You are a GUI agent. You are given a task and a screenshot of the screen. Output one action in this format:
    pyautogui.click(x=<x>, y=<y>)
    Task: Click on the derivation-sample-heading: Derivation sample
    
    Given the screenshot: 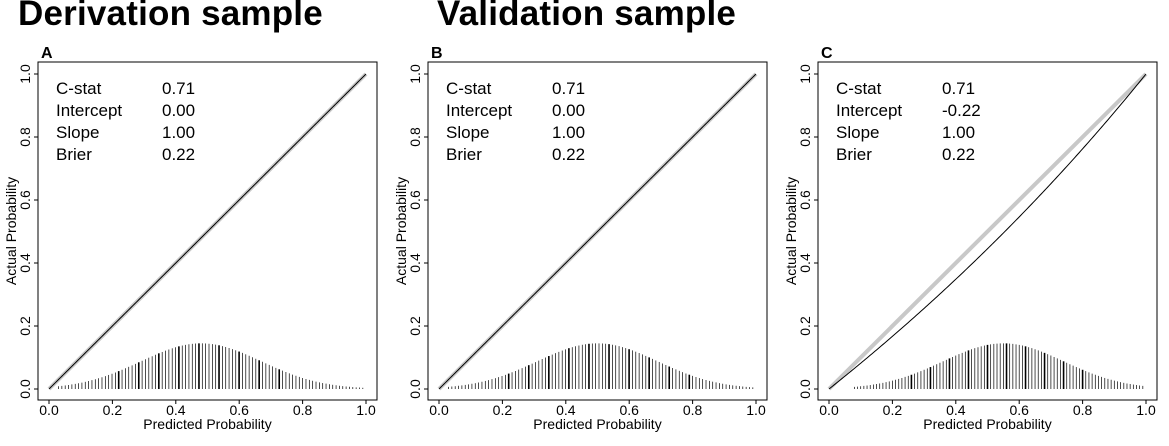 What is the action you would take?
    pyautogui.click(x=170, y=16)
    